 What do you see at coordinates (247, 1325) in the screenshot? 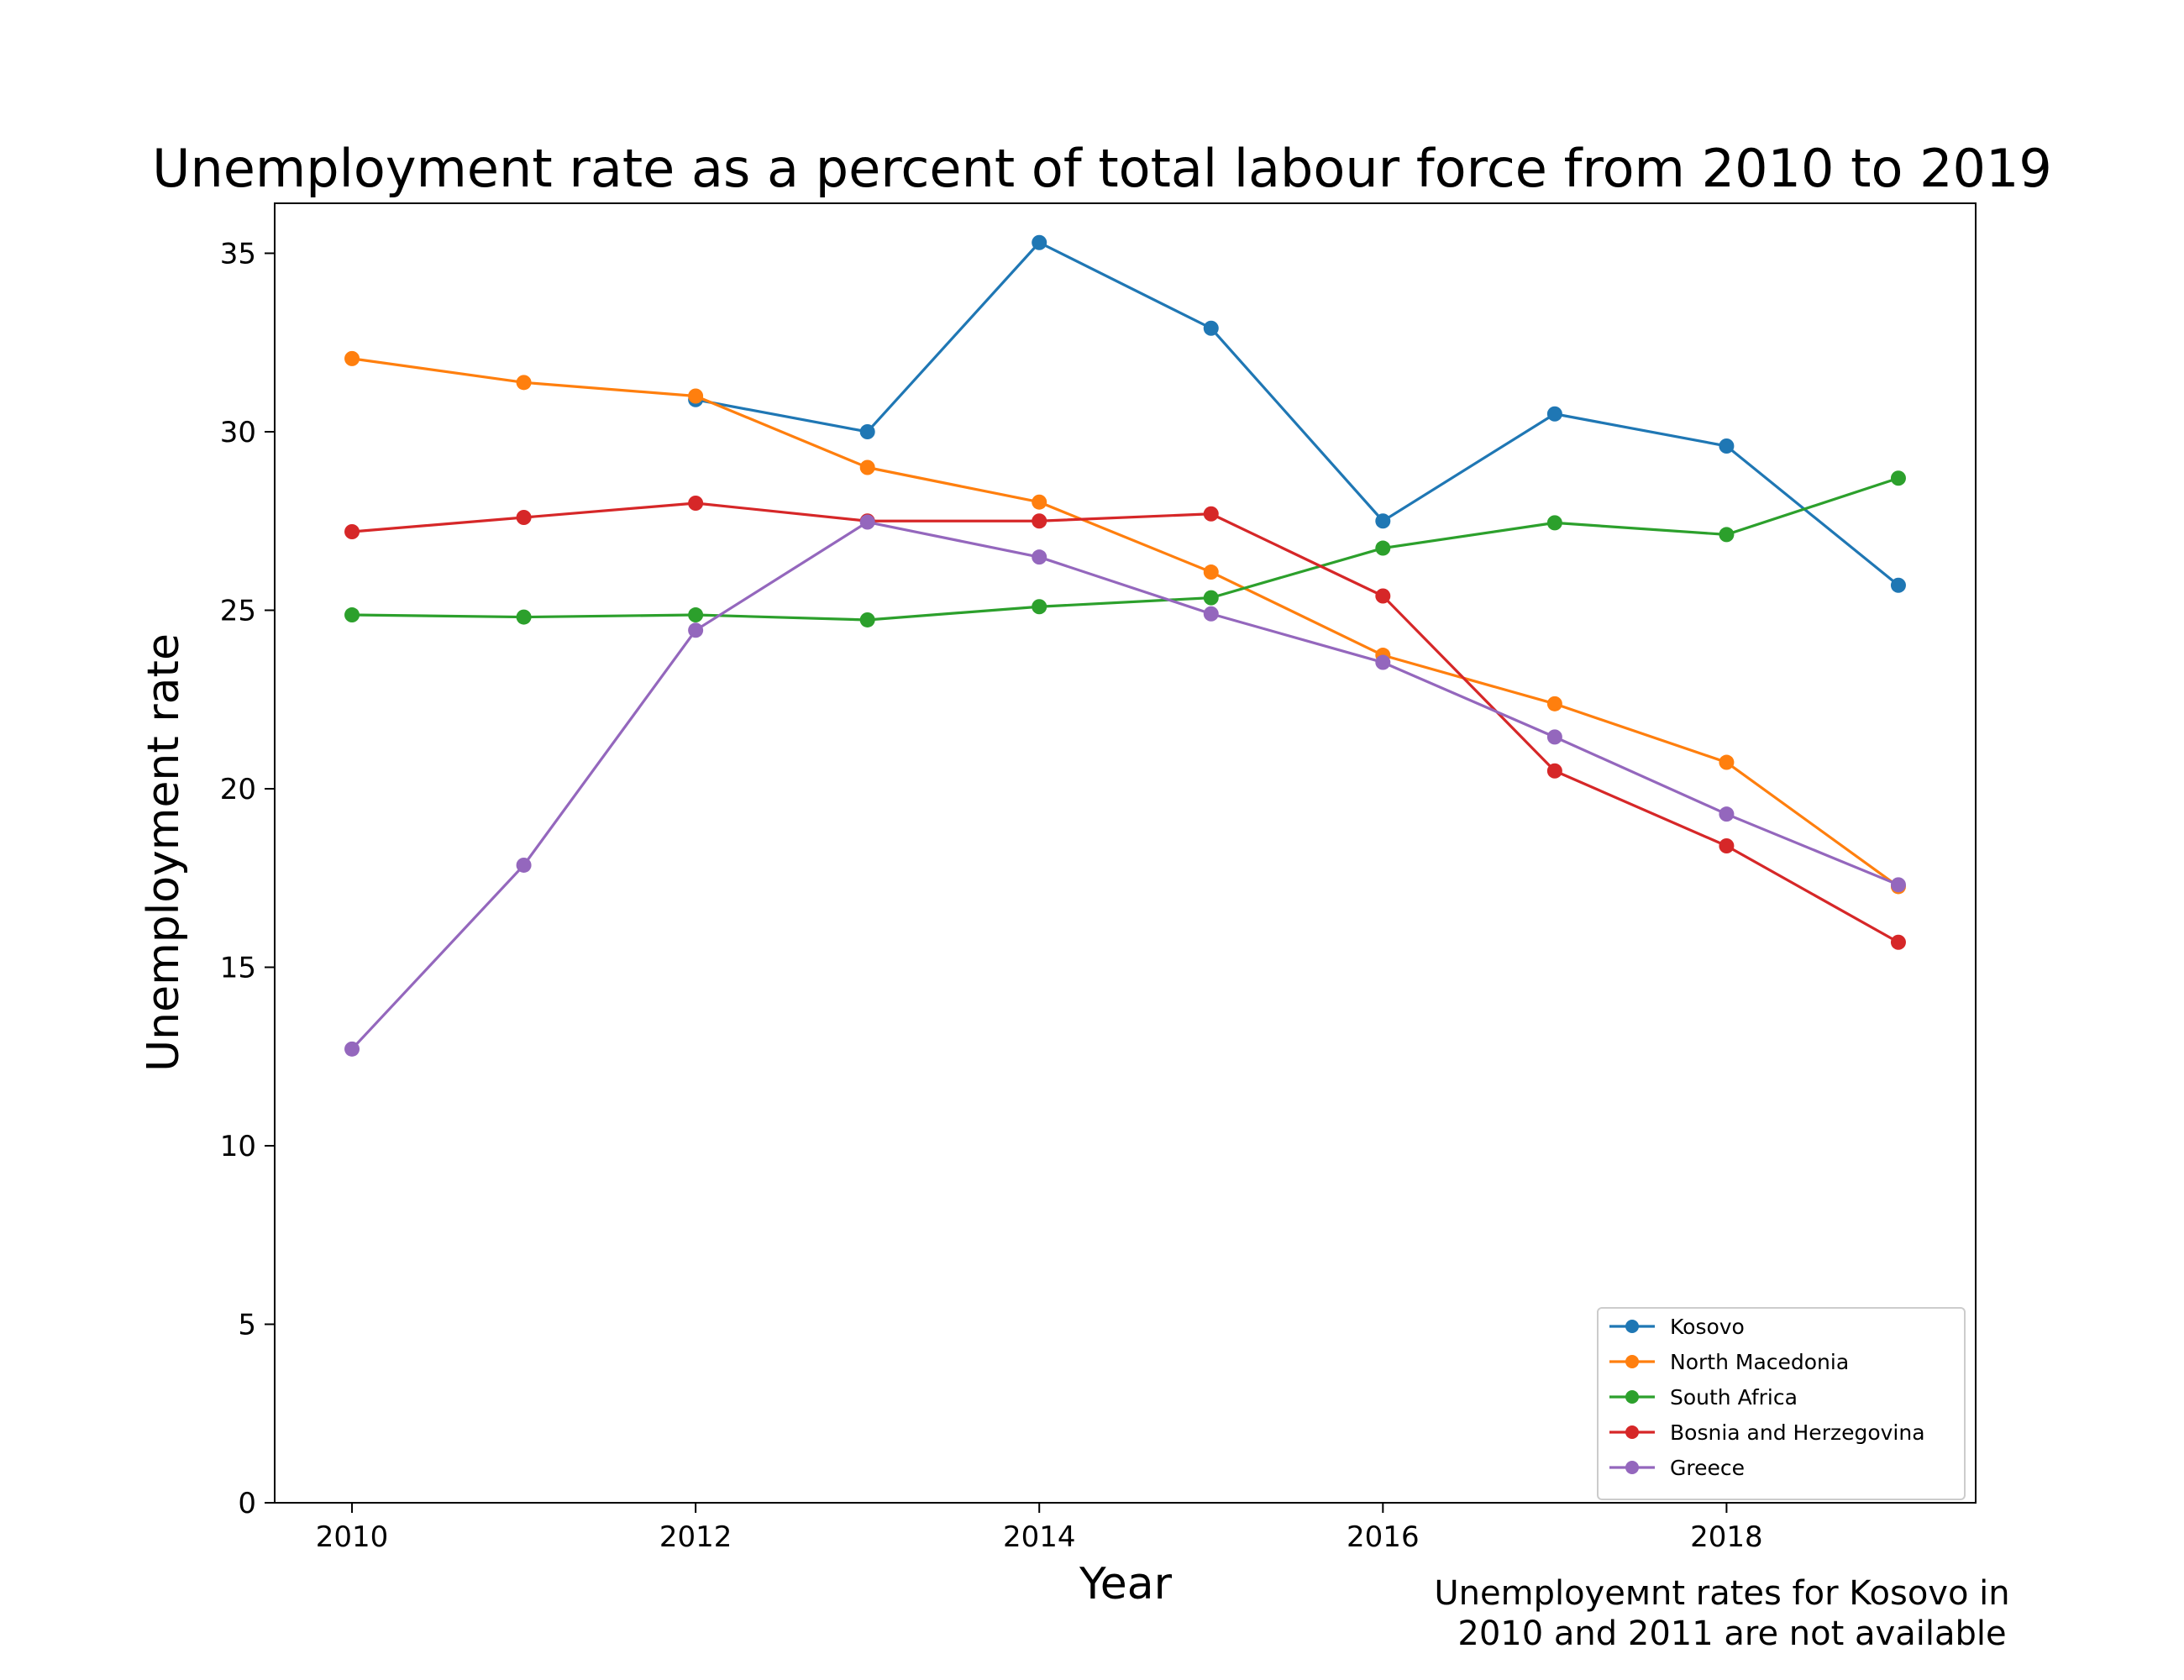
I see `y-tick-label: 5` at bounding box center [247, 1325].